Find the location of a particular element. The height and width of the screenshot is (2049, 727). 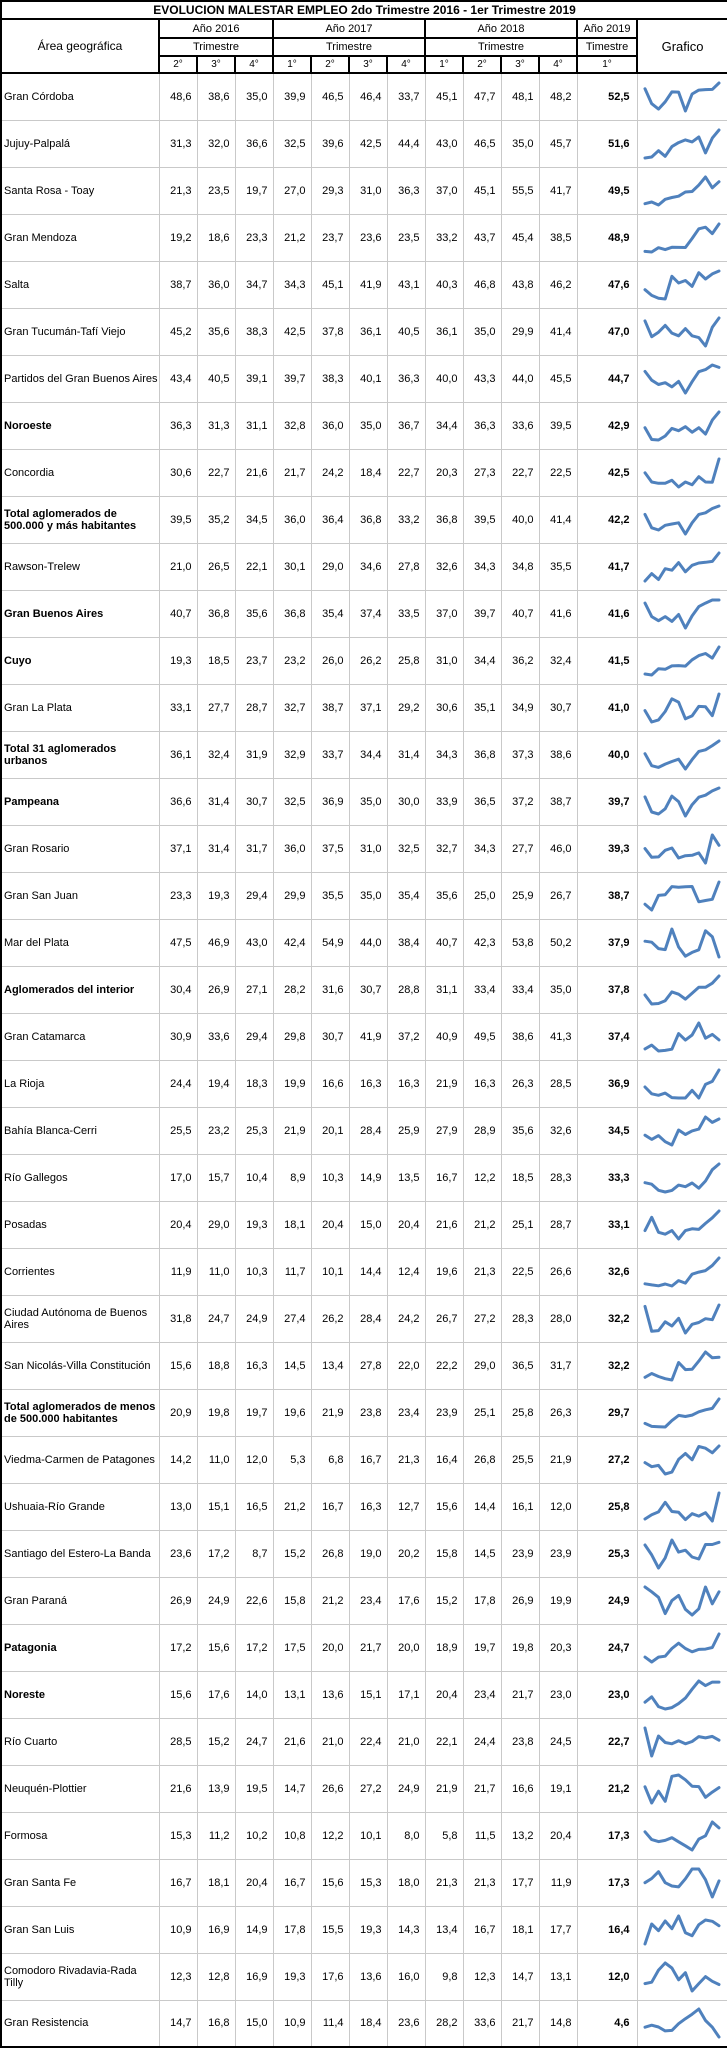

value-cell: 21,2 is located at coordinates (292, 237).